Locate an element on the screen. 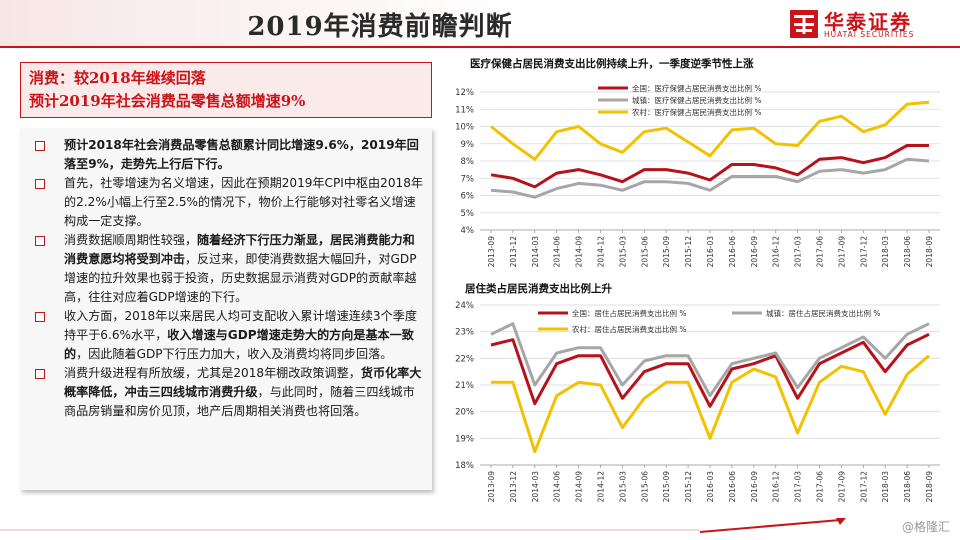 The height and width of the screenshot is (540, 960). summary-line-2: 预计2019年社会消费品零售总额增速9% is located at coordinates (167, 101).